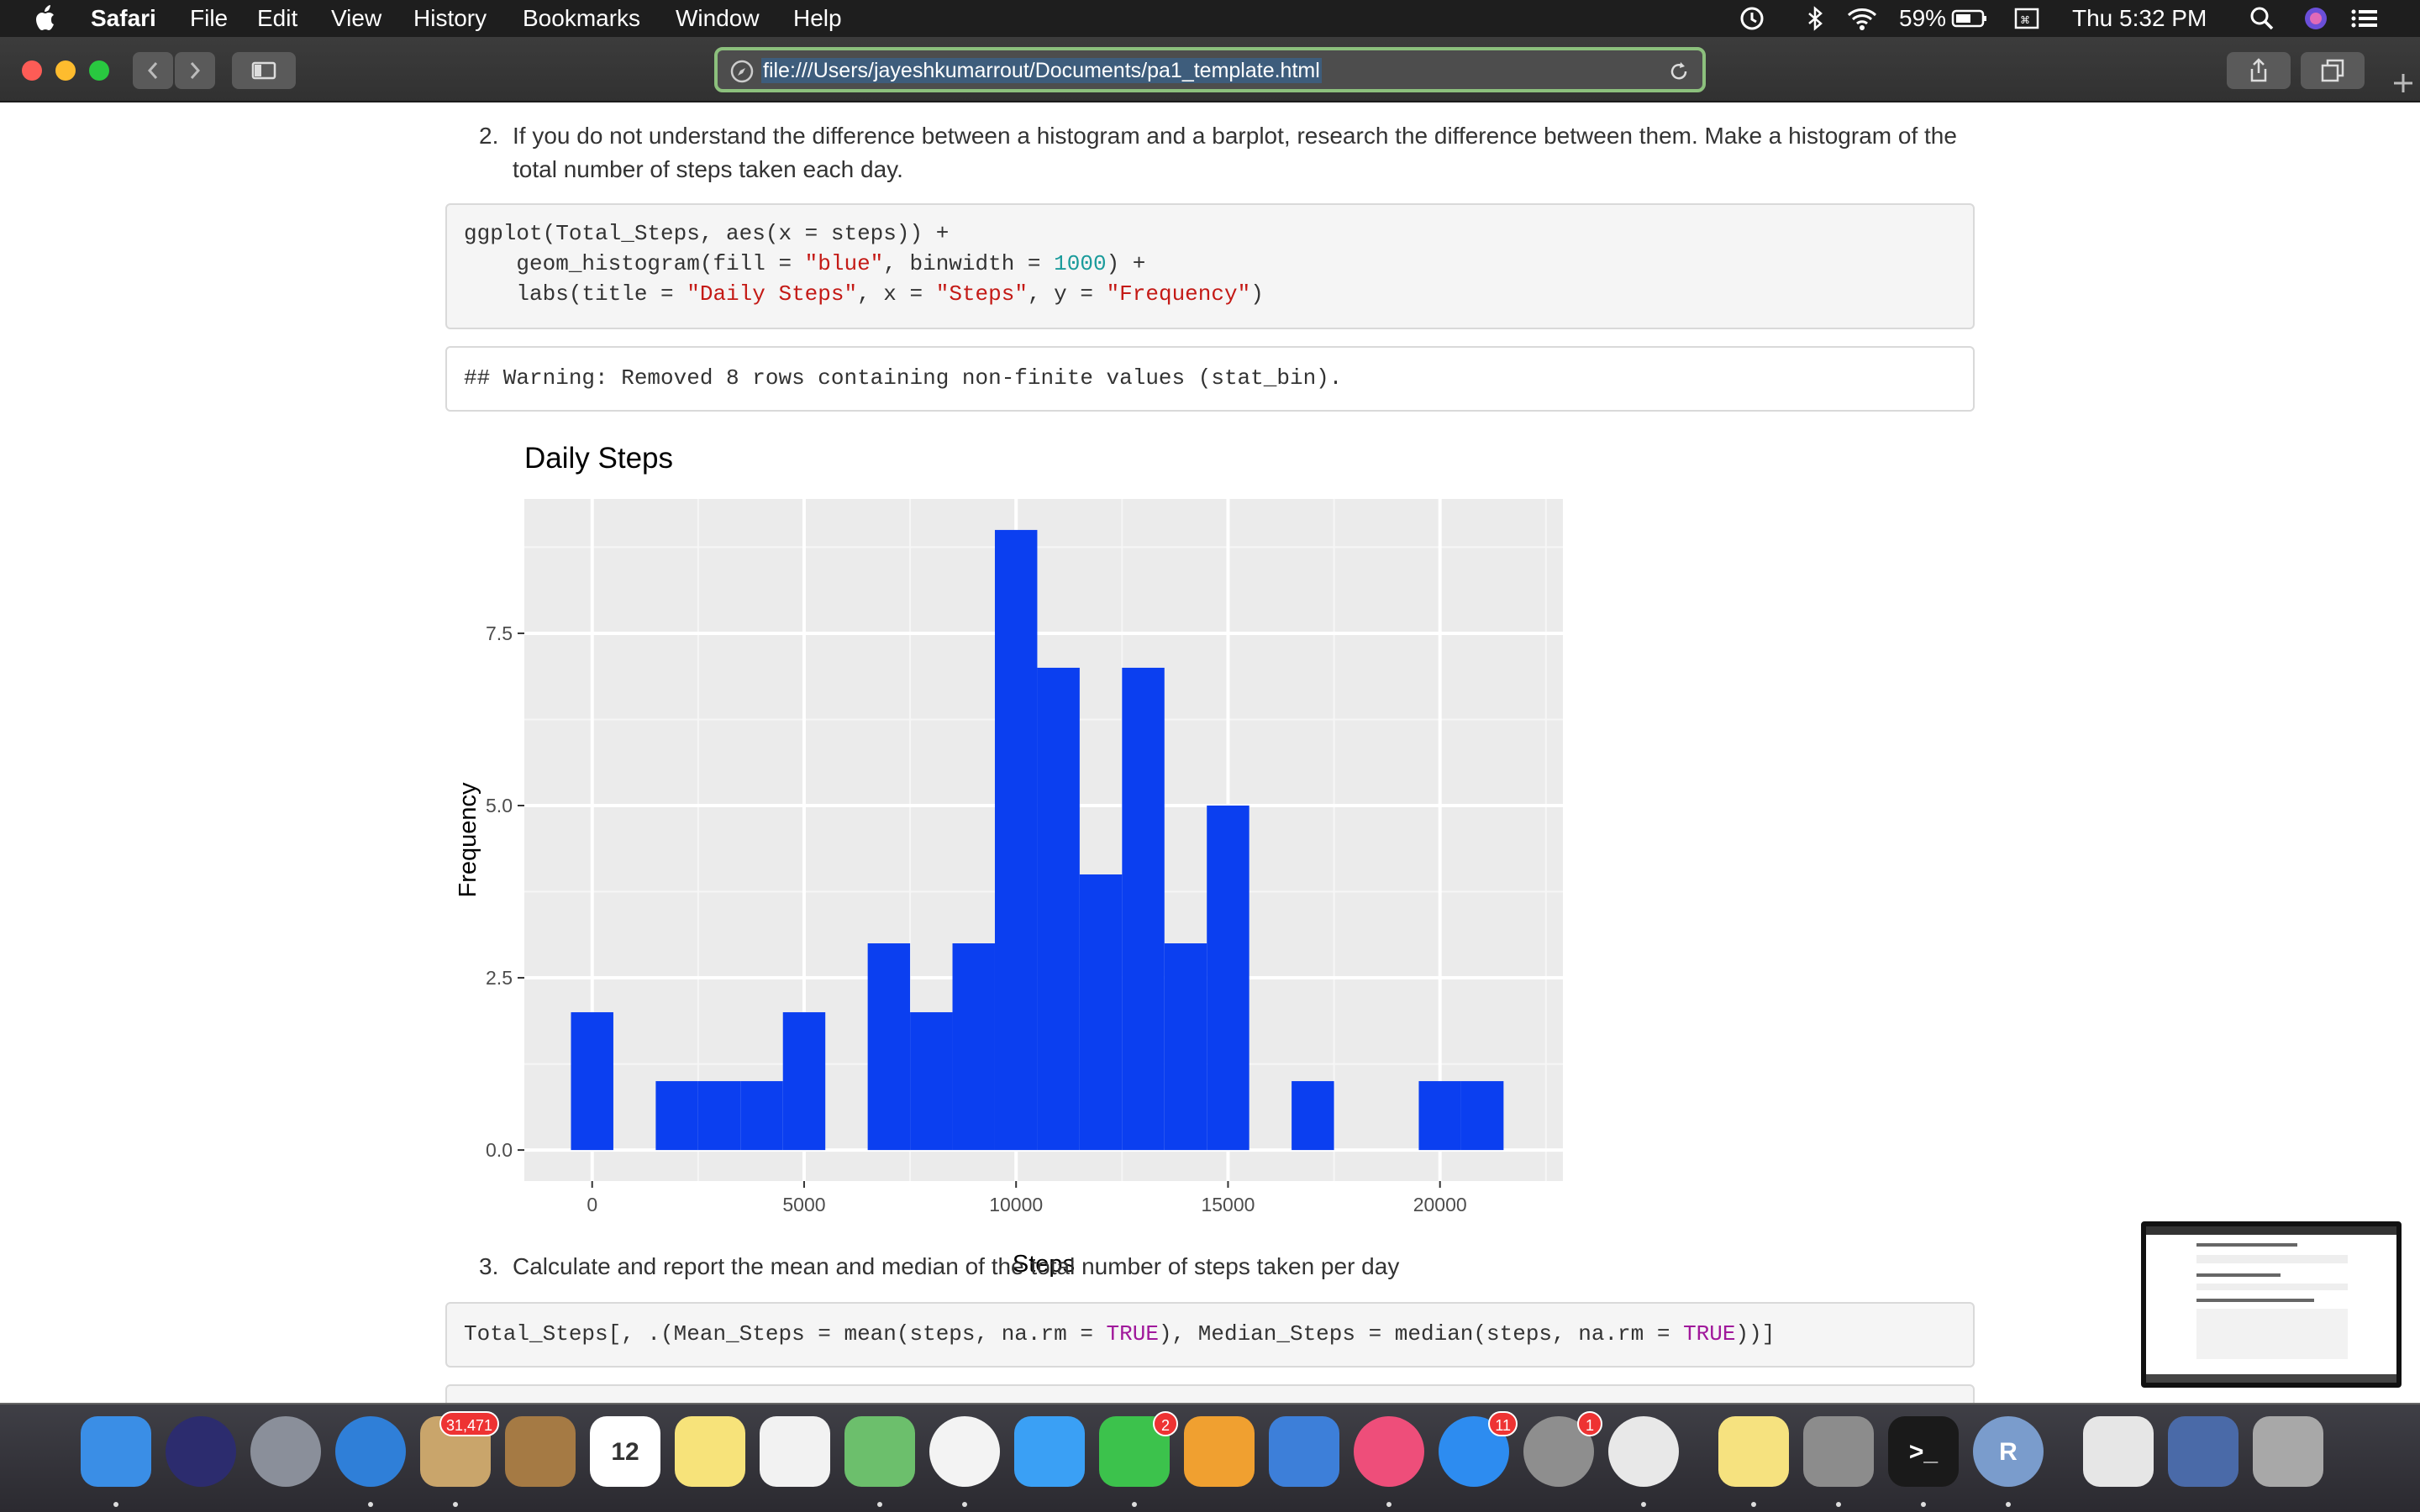 Image resolution: width=2420 pixels, height=1512 pixels. What do you see at coordinates (499, 805) in the screenshot?
I see `y-tick-label: 5.0` at bounding box center [499, 805].